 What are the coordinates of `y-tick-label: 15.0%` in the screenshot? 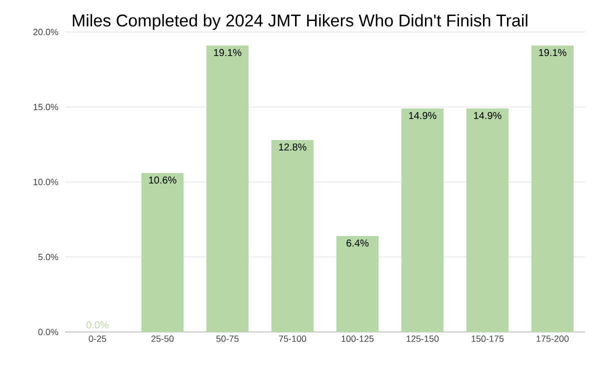 It's located at (46, 107).